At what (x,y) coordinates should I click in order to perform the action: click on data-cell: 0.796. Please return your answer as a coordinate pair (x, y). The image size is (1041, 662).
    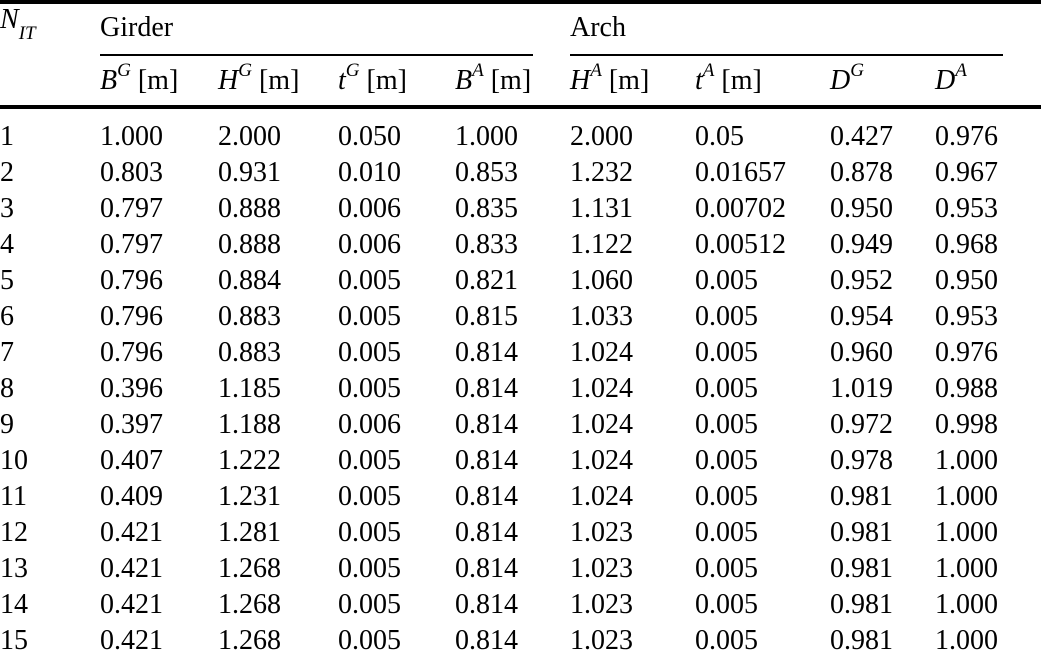
    Looking at the image, I should click on (131, 280).